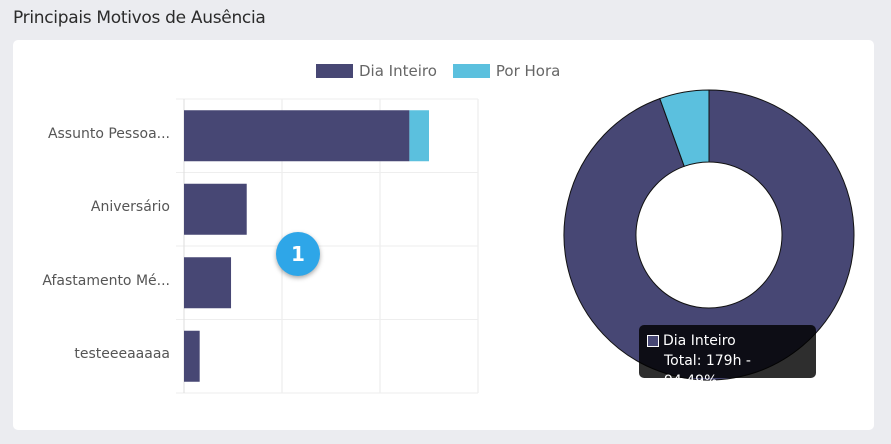 This screenshot has height=444, width=891. I want to click on legend-item-dia-inteiro: Dia Inteiro, so click(376, 71).